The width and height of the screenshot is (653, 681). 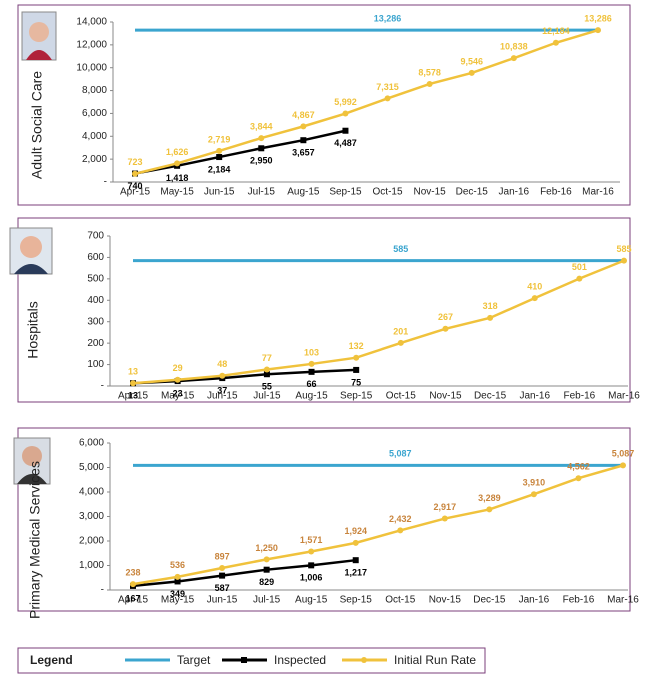 What do you see at coordinates (222, 556) in the screenshot?
I see `data-label: 897` at bounding box center [222, 556].